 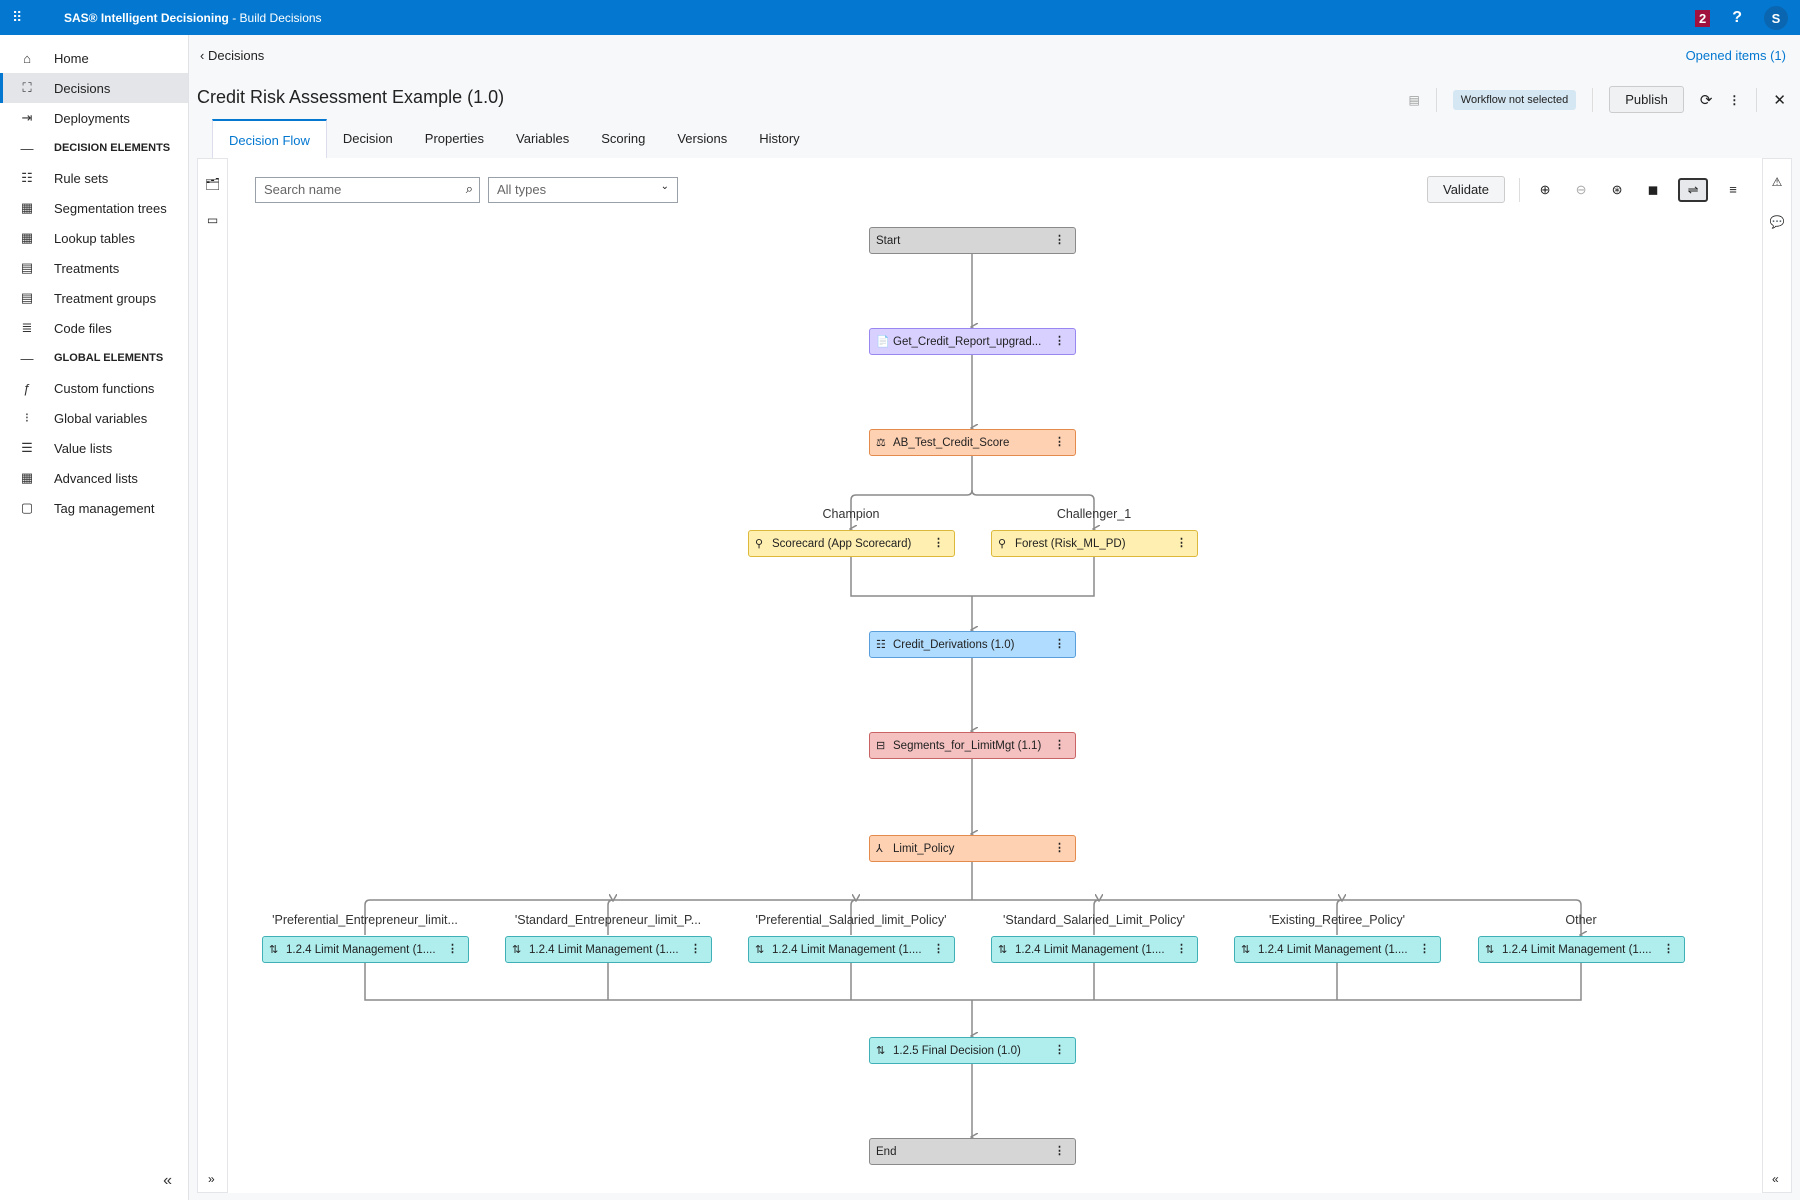 I want to click on start-node: Start ⋮, so click(x=972, y=240).